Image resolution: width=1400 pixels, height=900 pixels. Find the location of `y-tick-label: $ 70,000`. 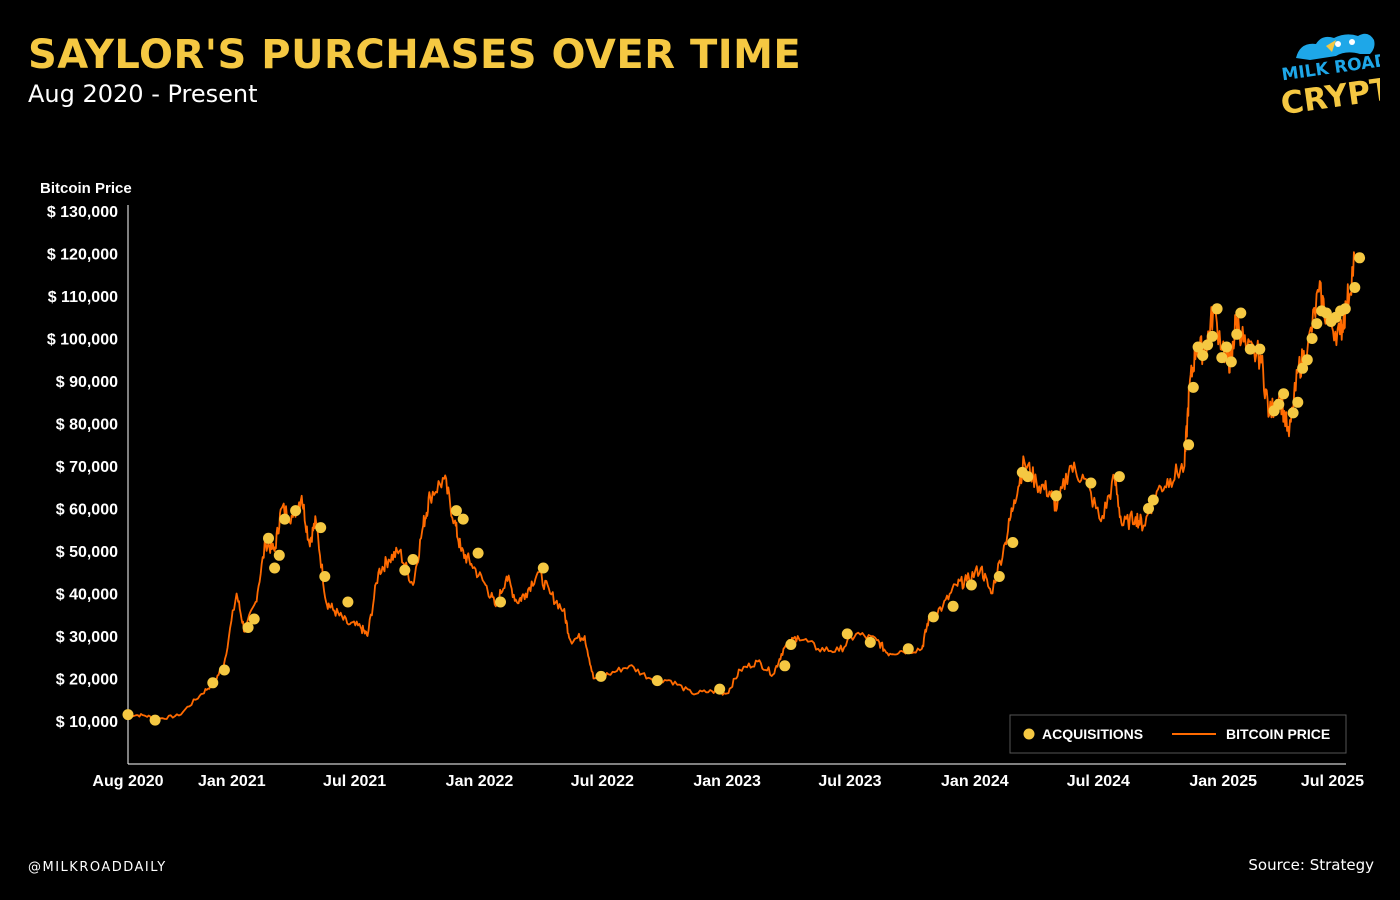

y-tick-label: $ 70,000 is located at coordinates (87, 467).